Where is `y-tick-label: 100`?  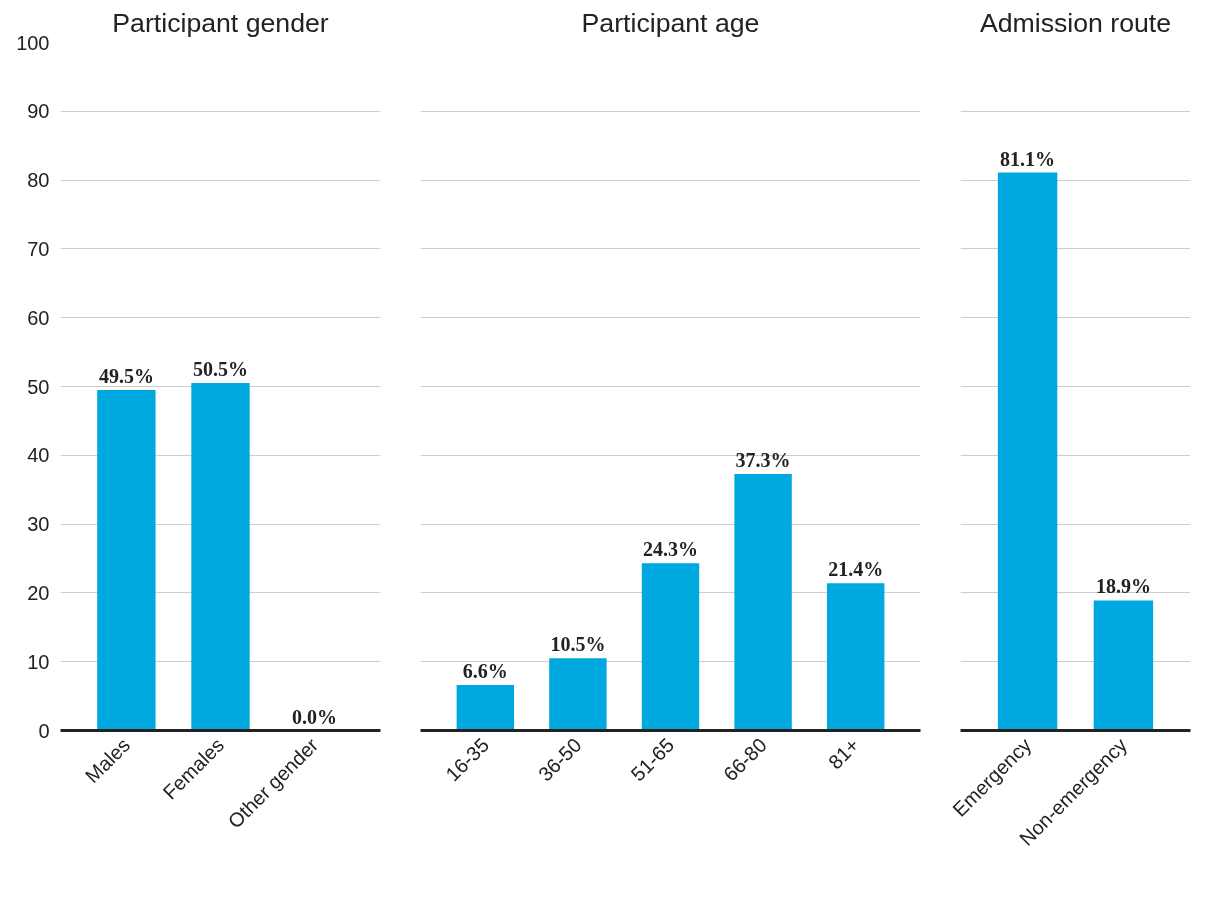 y-tick-label: 100 is located at coordinates (33, 42).